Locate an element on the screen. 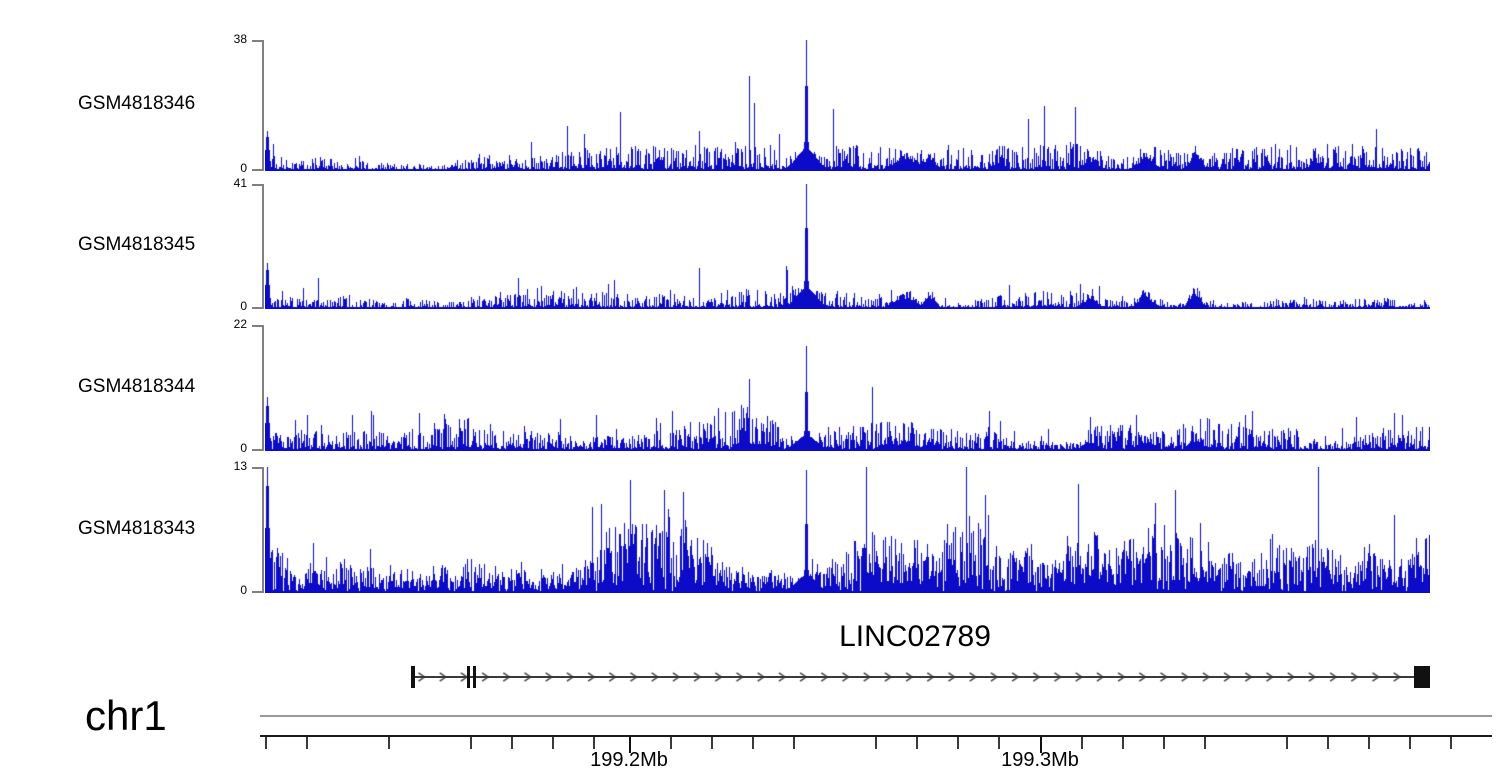  gene-strand-arrows is located at coordinates (921, 677).